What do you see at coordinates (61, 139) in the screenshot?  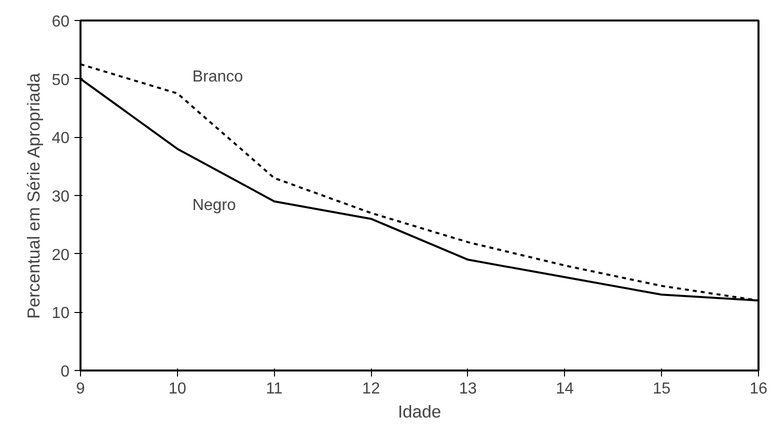 I see `y-tick-label: 40` at bounding box center [61, 139].